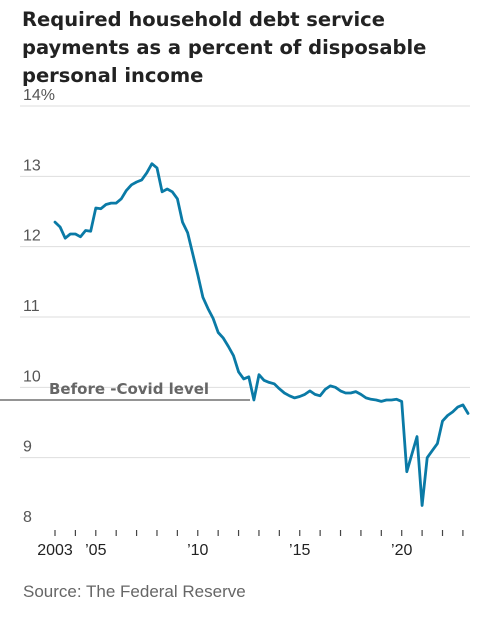 The width and height of the screenshot is (501, 618). Describe the element at coordinates (95, 550) in the screenshot. I see `x-tick-label: ’05` at that location.